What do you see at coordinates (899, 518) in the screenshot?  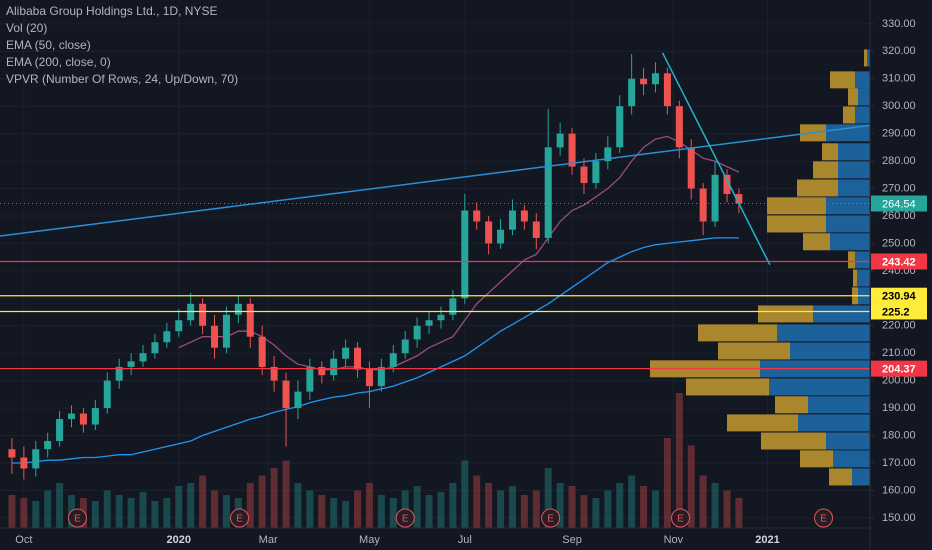 I see `y-tick-label: 150.00` at bounding box center [899, 518].